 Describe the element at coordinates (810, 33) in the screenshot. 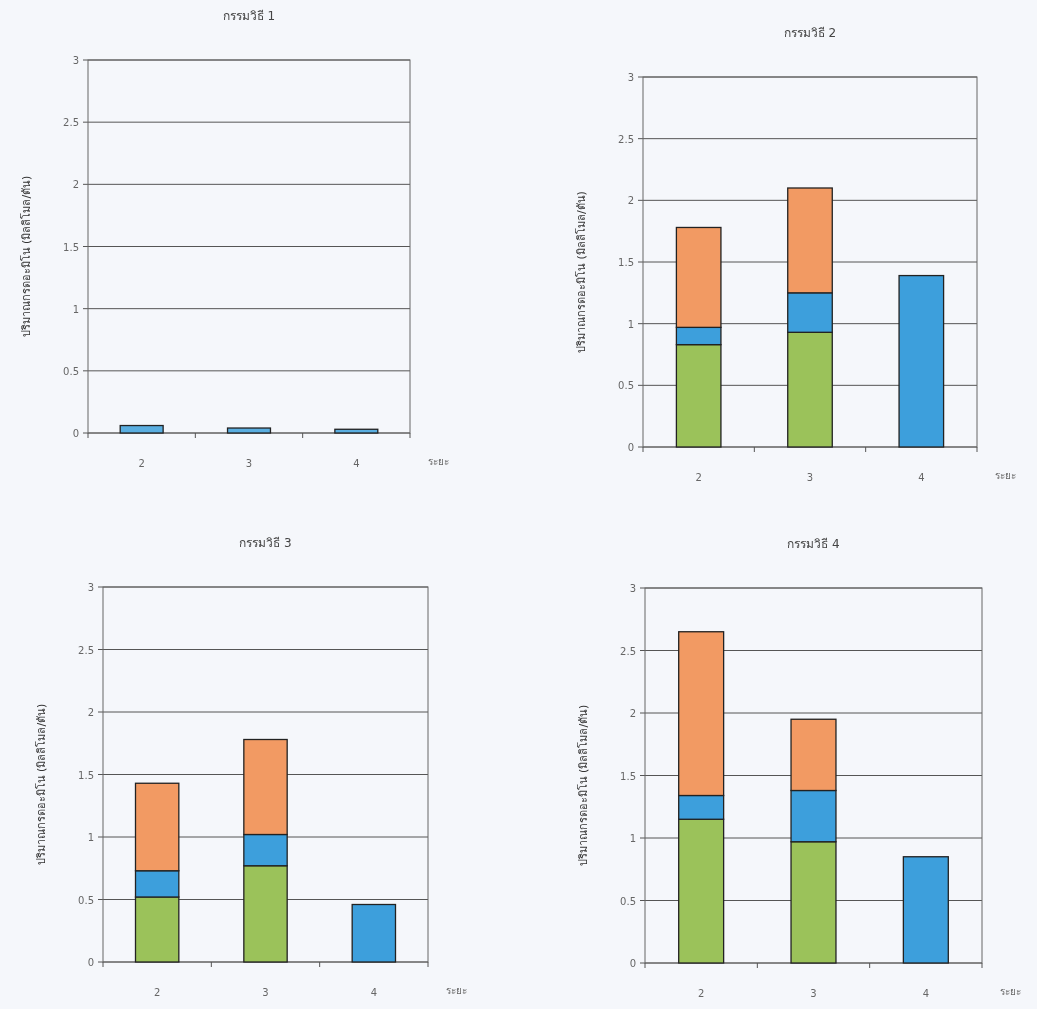

I see `chart-title: กรรมวิธี 2` at that location.